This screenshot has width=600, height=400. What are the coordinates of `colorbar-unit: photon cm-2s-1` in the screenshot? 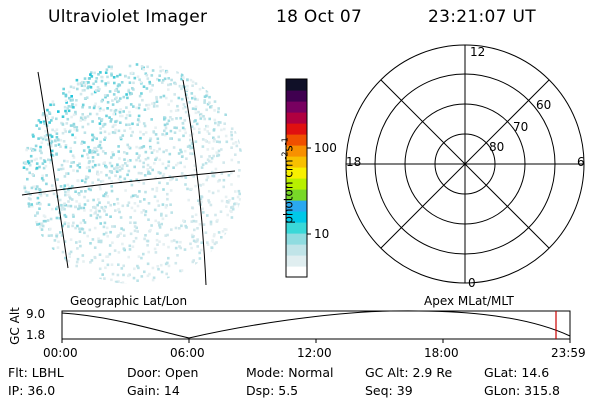 It's located at (288, 181).